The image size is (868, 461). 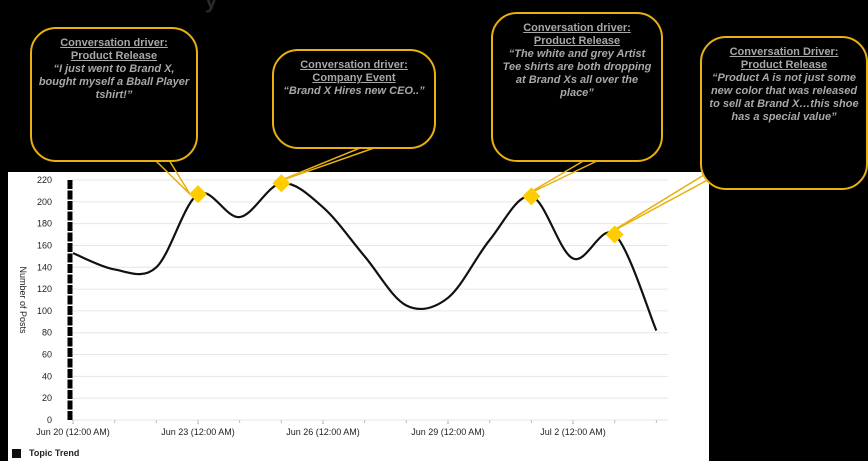 I want to click on y-tick-label: 0, so click(x=49, y=420).